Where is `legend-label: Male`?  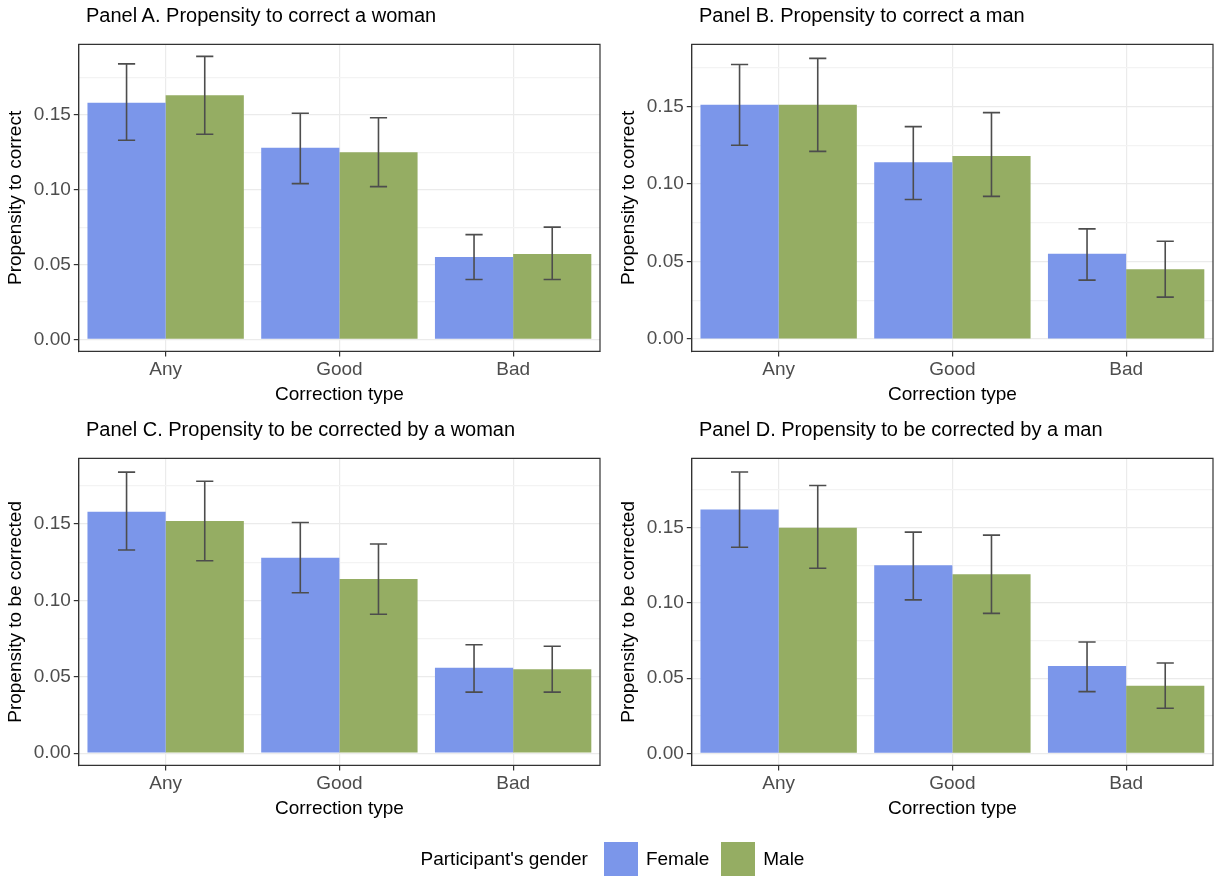
legend-label: Male is located at coordinates (784, 859).